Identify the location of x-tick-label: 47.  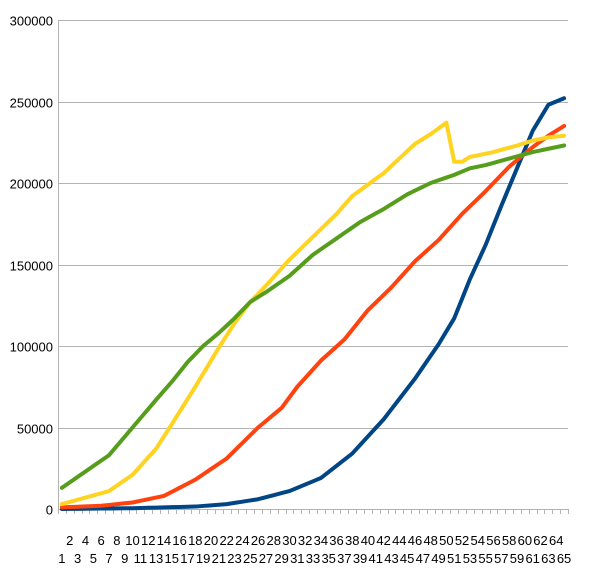
(423, 558).